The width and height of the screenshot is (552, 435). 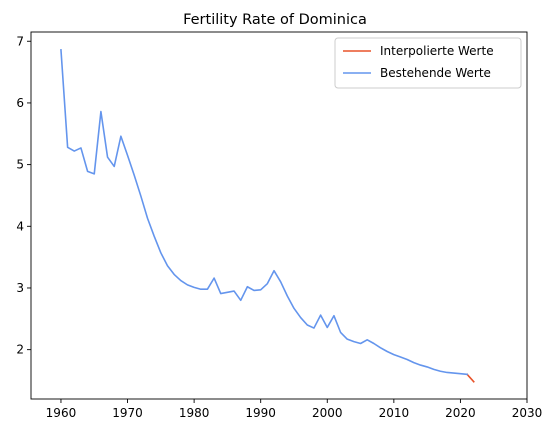 What do you see at coordinates (20, 350) in the screenshot?
I see `y-tick-label: 2` at bounding box center [20, 350].